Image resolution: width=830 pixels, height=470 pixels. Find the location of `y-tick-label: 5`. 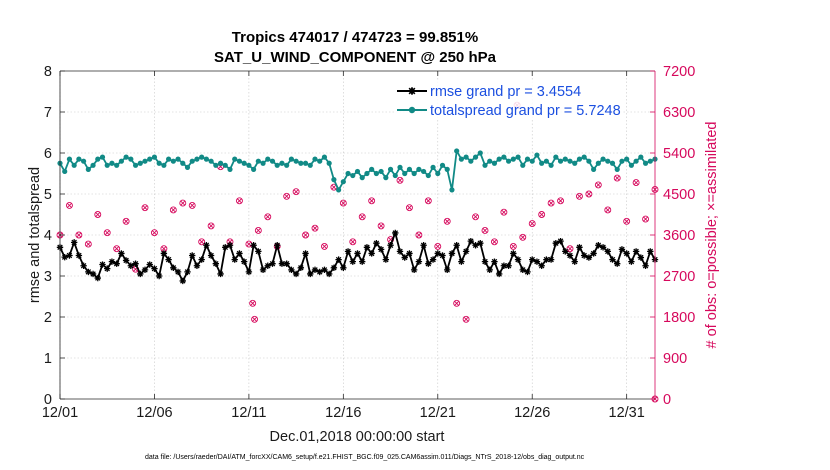

y-tick-label: 5 is located at coordinates (48, 195).